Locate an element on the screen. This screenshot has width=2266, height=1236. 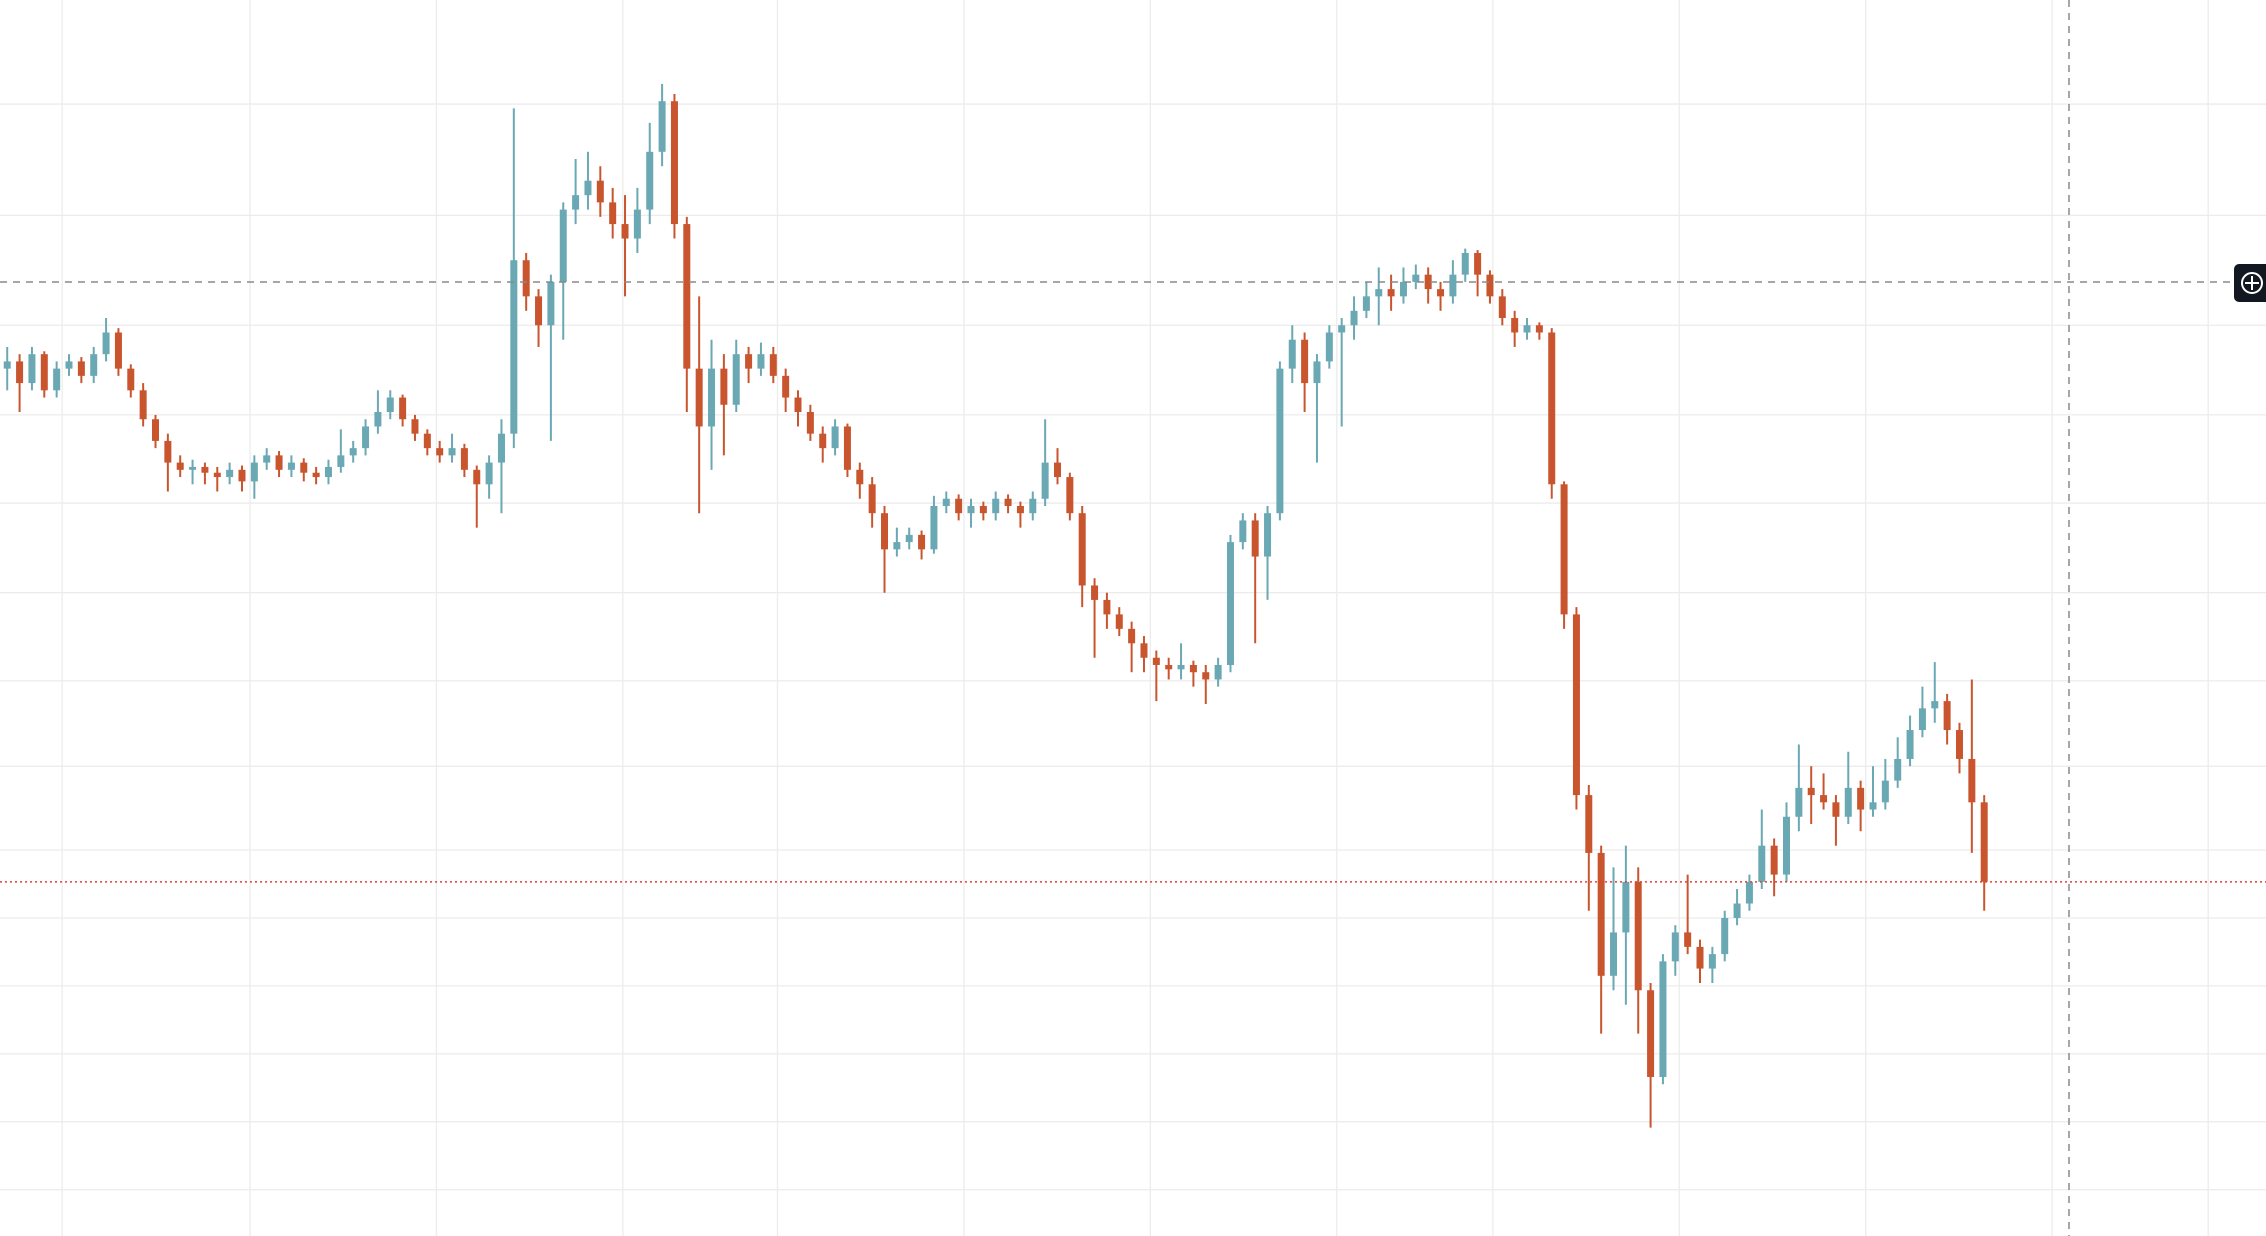
add-icon is located at coordinates (2252, 283).